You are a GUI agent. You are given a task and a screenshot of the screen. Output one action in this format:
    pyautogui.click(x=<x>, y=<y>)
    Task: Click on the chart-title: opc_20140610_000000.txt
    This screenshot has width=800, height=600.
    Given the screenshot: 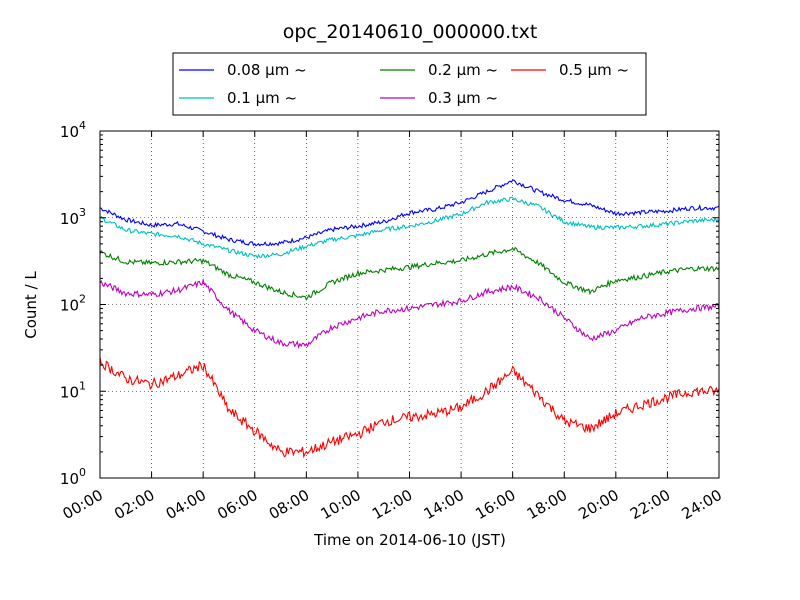 What is the action you would take?
    pyautogui.click(x=410, y=32)
    